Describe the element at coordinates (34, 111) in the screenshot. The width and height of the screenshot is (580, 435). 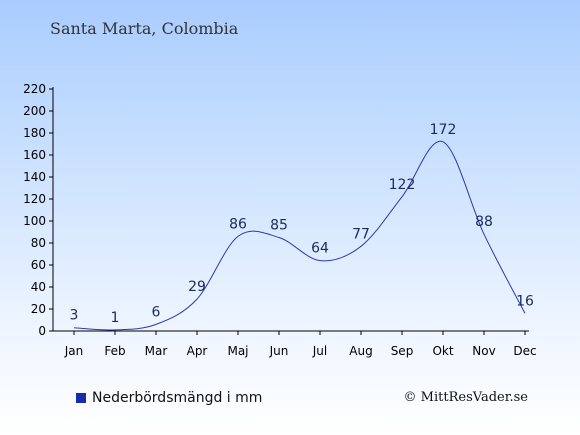
I see `y-tick-label: 200` at that location.